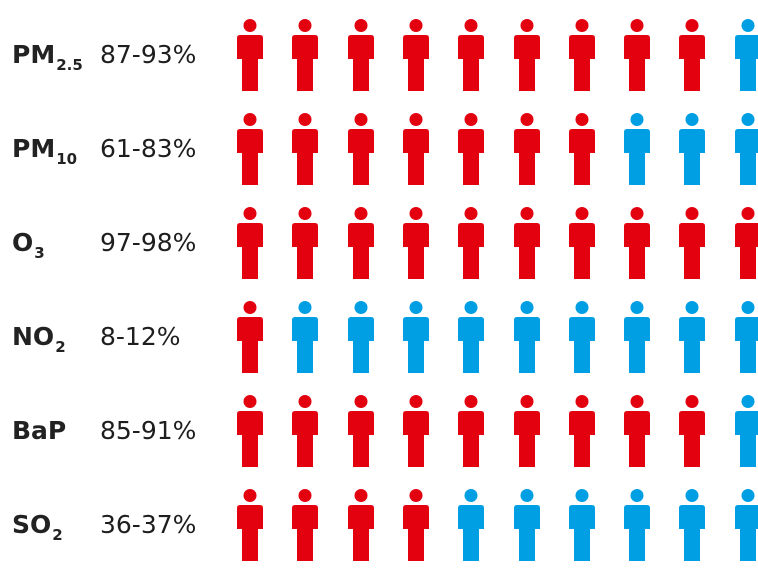  What do you see at coordinates (148, 54) in the screenshot?
I see `exposure-range: 87-93%` at bounding box center [148, 54].